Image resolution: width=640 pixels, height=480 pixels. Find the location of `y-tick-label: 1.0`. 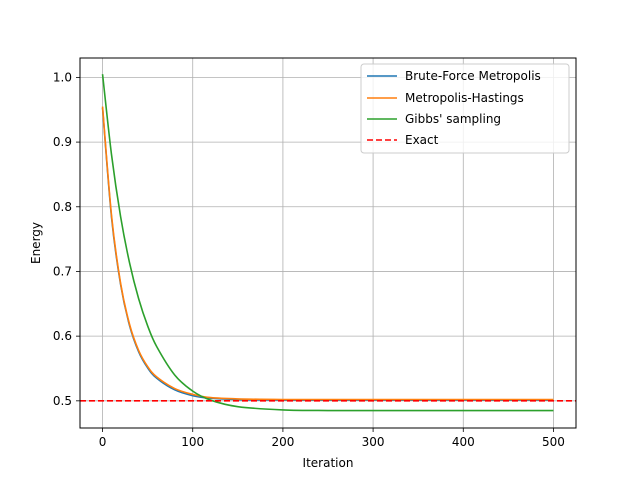

y-tick-label: 1.0 is located at coordinates (62, 77).